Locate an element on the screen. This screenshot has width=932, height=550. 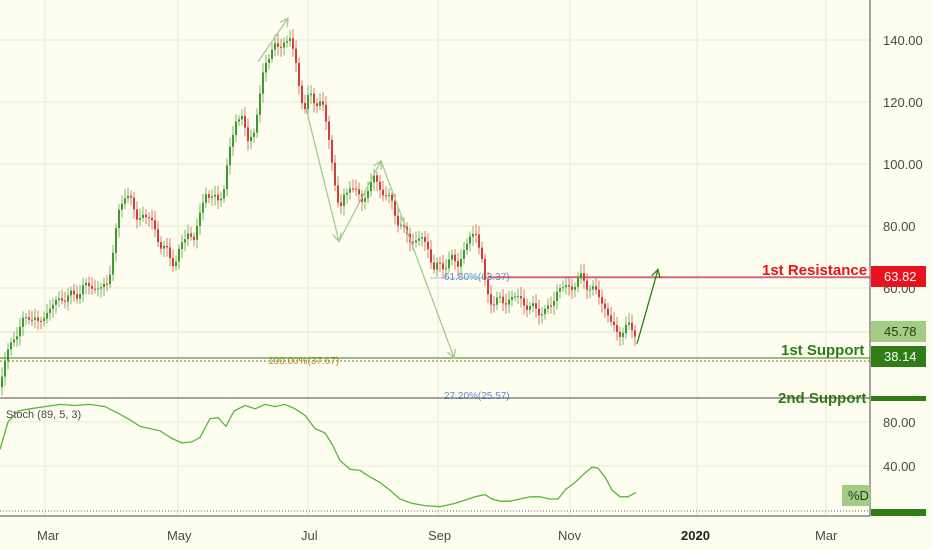
time-tick-labels: Mar May Jul Sep Nov 2020 Mar is located at coordinates (437, 535).